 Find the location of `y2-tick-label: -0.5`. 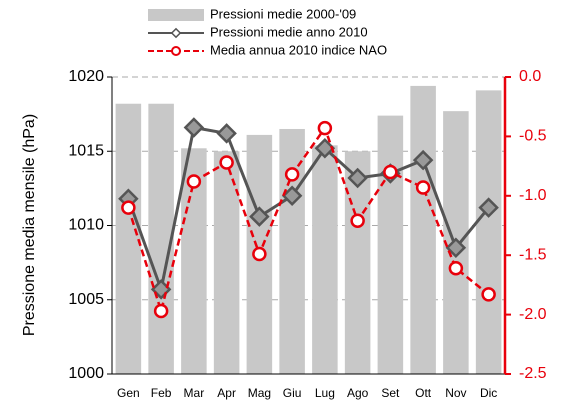

y2-tick-label: -0.5 is located at coordinates (533, 136).